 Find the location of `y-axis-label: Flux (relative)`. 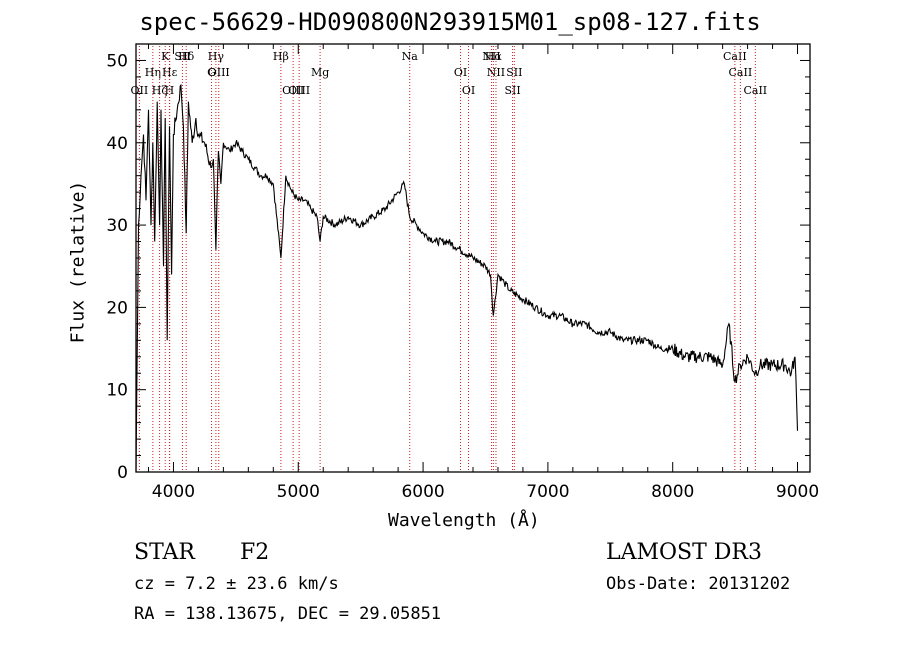

y-axis-label: Flux (relative) is located at coordinates (78, 262).